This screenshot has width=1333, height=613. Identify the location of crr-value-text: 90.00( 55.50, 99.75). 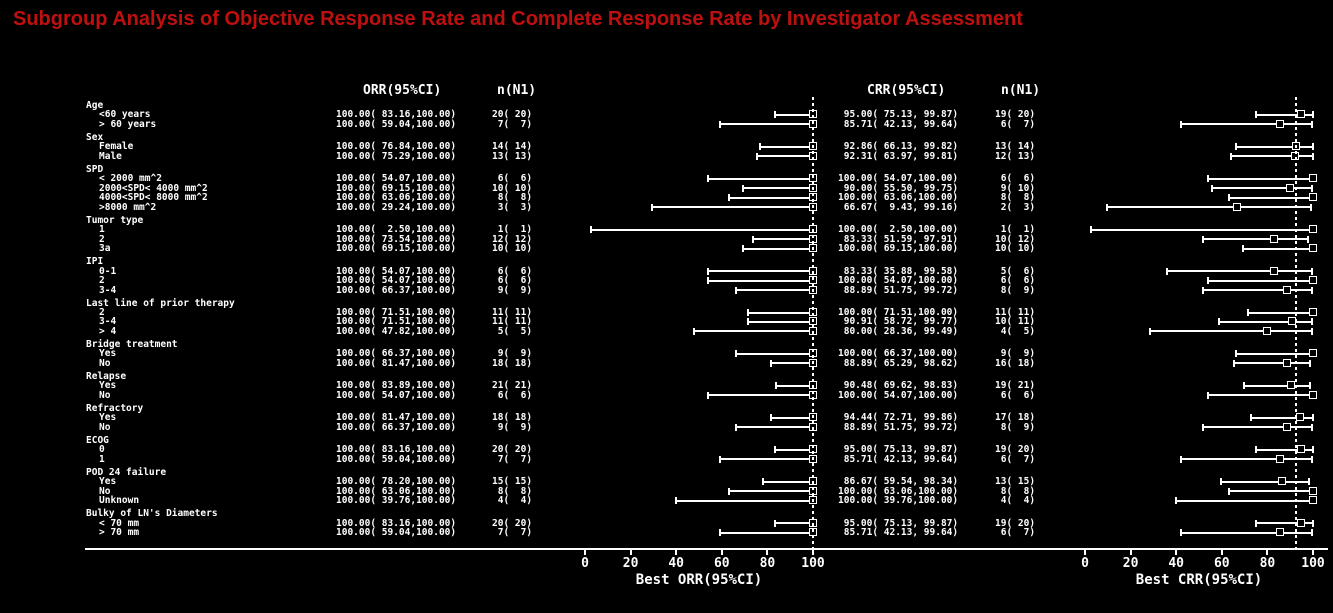
(898, 188).